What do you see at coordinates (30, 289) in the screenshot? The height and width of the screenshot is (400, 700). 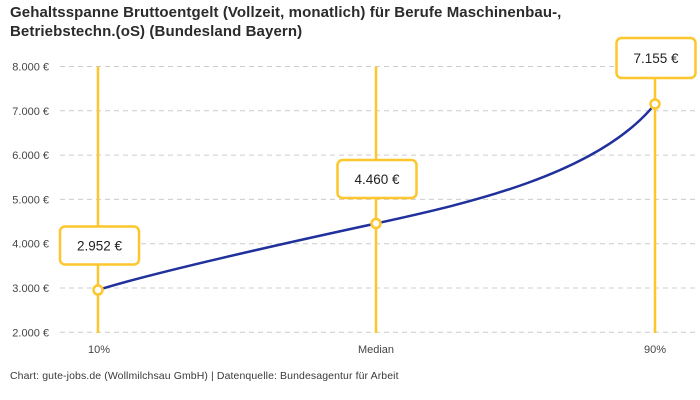 I see `y-tick-label: 3.000 €` at bounding box center [30, 289].